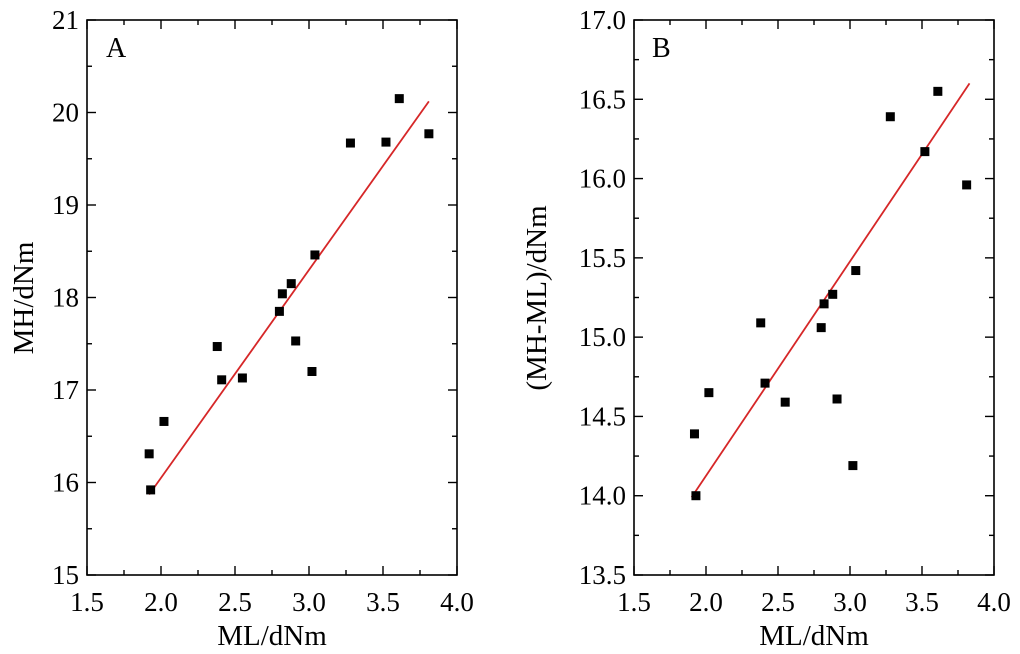 Image resolution: width=1020 pixels, height=654 pixels. Describe the element at coordinates (235, 602) in the screenshot. I see `panel-a-x-tick-label: 2.5` at that location.